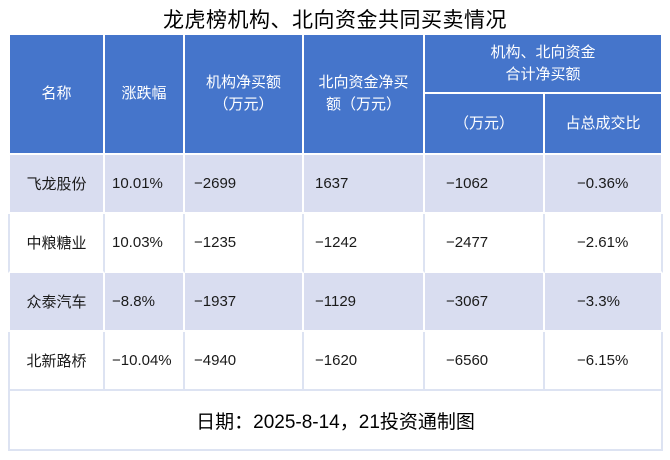 This screenshot has width=670, height=460. Describe the element at coordinates (244, 243) in the screenshot. I see `cell-inst-net: −1235` at that location.